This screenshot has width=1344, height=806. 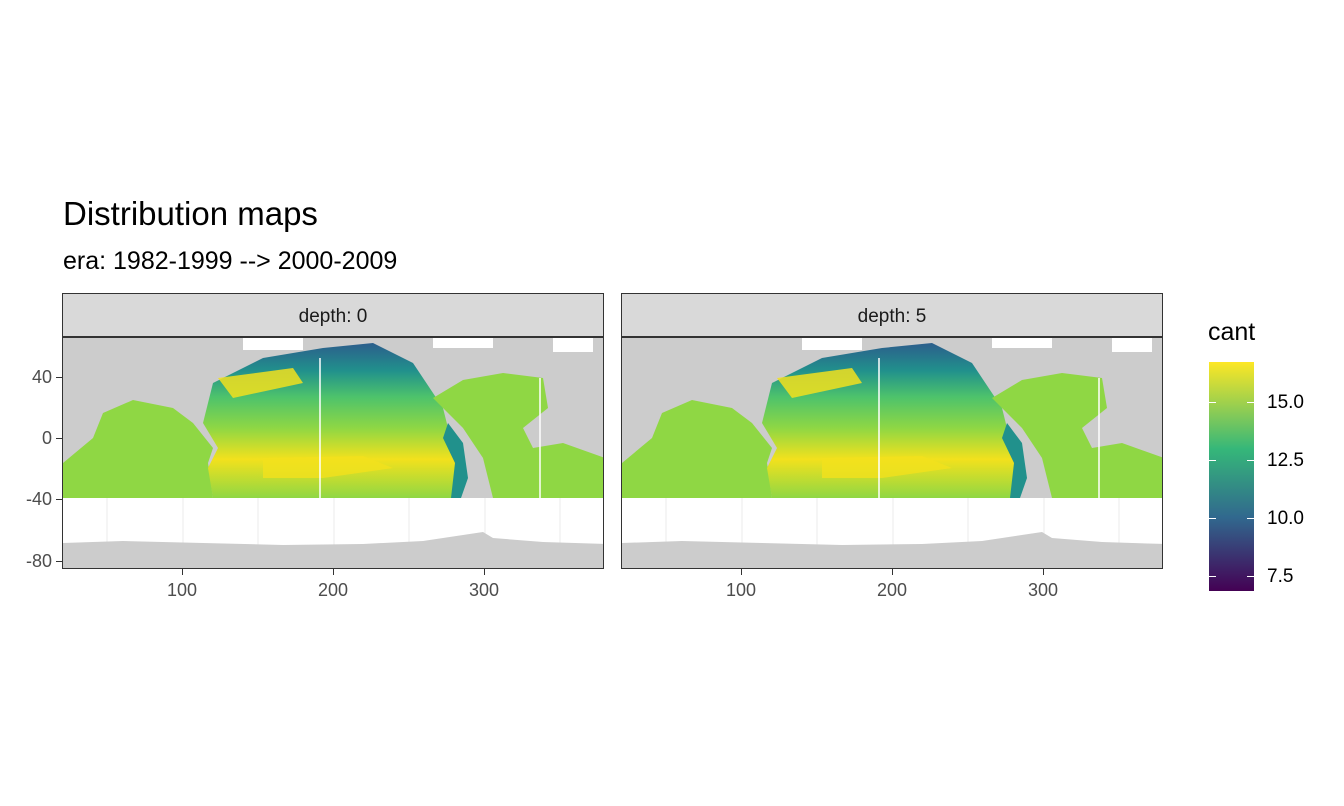 What do you see at coordinates (41, 377) in the screenshot?
I see `y-tick-label: 40` at bounding box center [41, 377].